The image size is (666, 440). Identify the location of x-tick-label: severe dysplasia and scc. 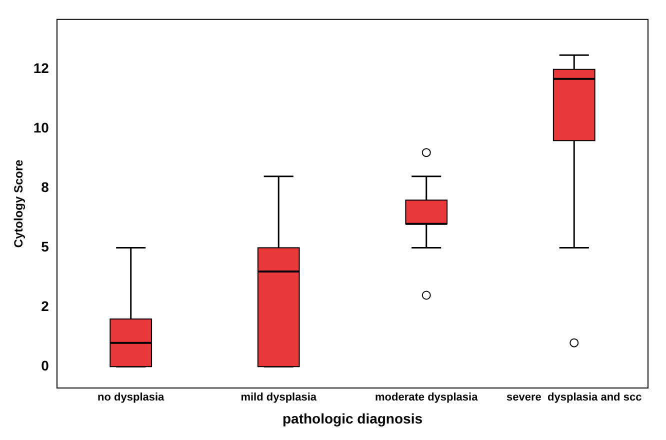
(574, 398).